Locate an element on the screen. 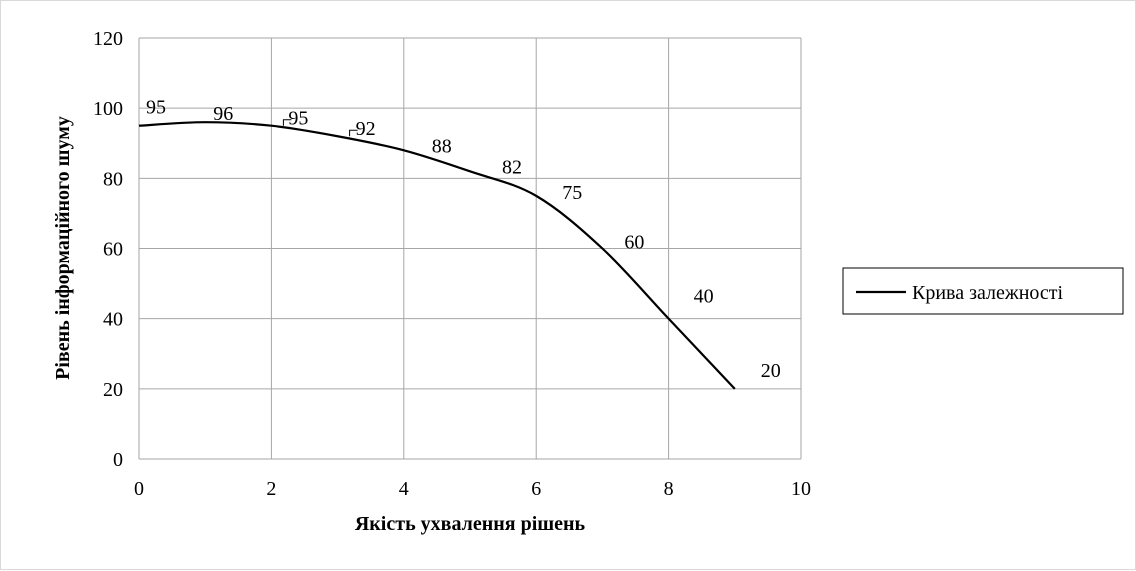  data-label: 75 is located at coordinates (572, 193).